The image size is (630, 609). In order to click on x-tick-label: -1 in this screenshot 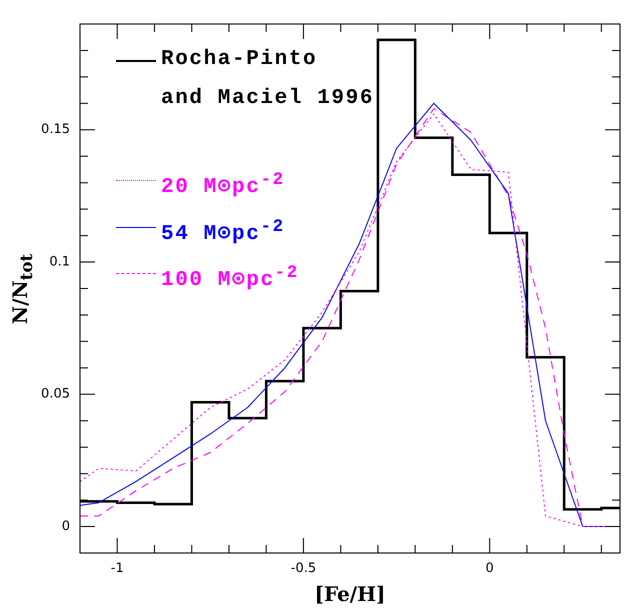, I will do `click(117, 568)`.